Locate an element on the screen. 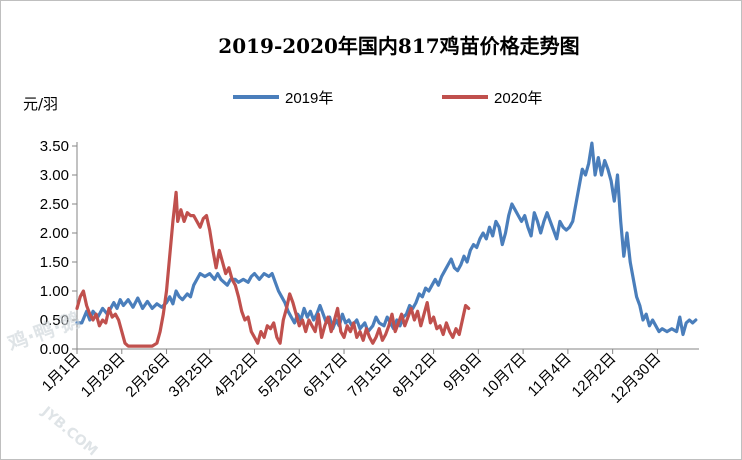 The height and width of the screenshot is (460, 742). y-tick-label: 3.00 is located at coordinates (54, 175).